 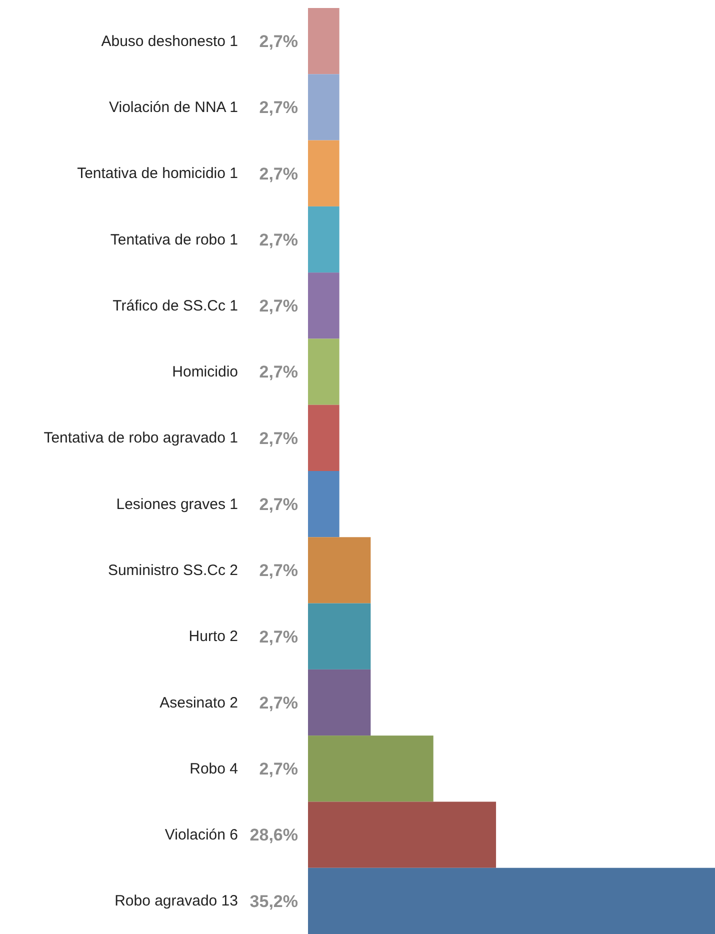 I want to click on y-tick-label: Suministro SS.Cc 2, so click(x=173, y=571).